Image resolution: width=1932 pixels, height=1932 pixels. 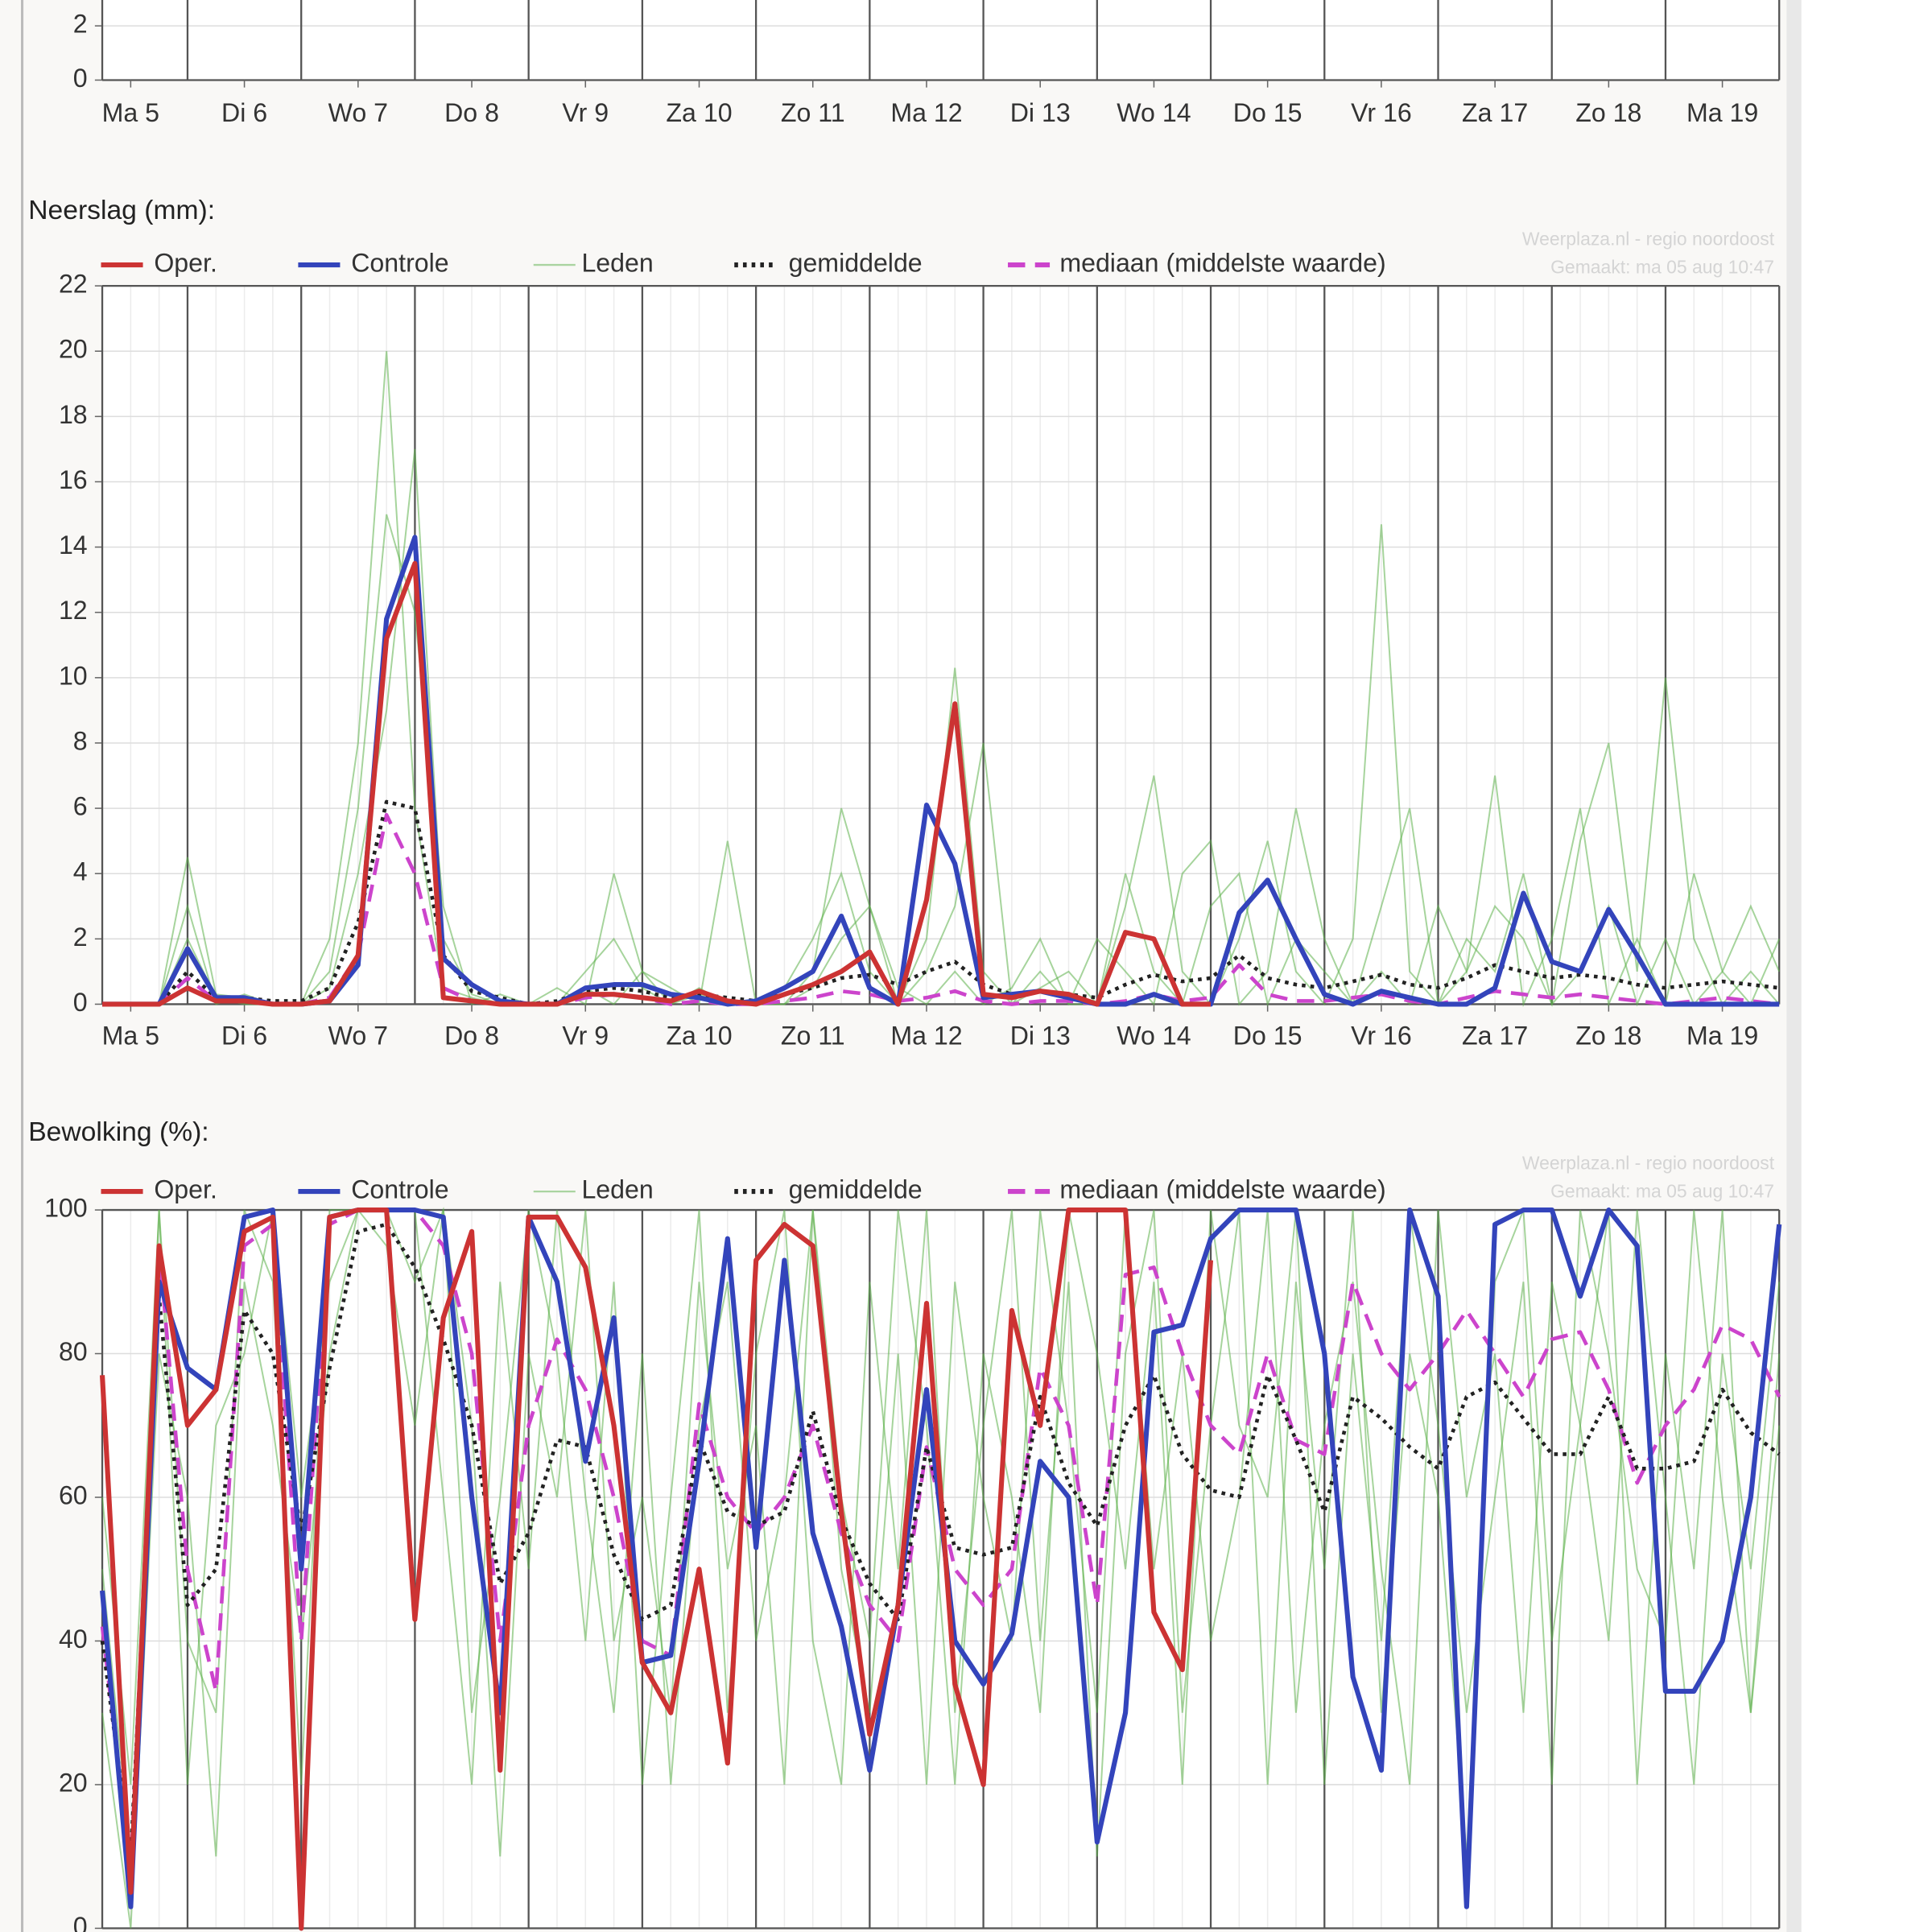 What do you see at coordinates (73, 675) in the screenshot?
I see `y-tick-label: 10` at bounding box center [73, 675].